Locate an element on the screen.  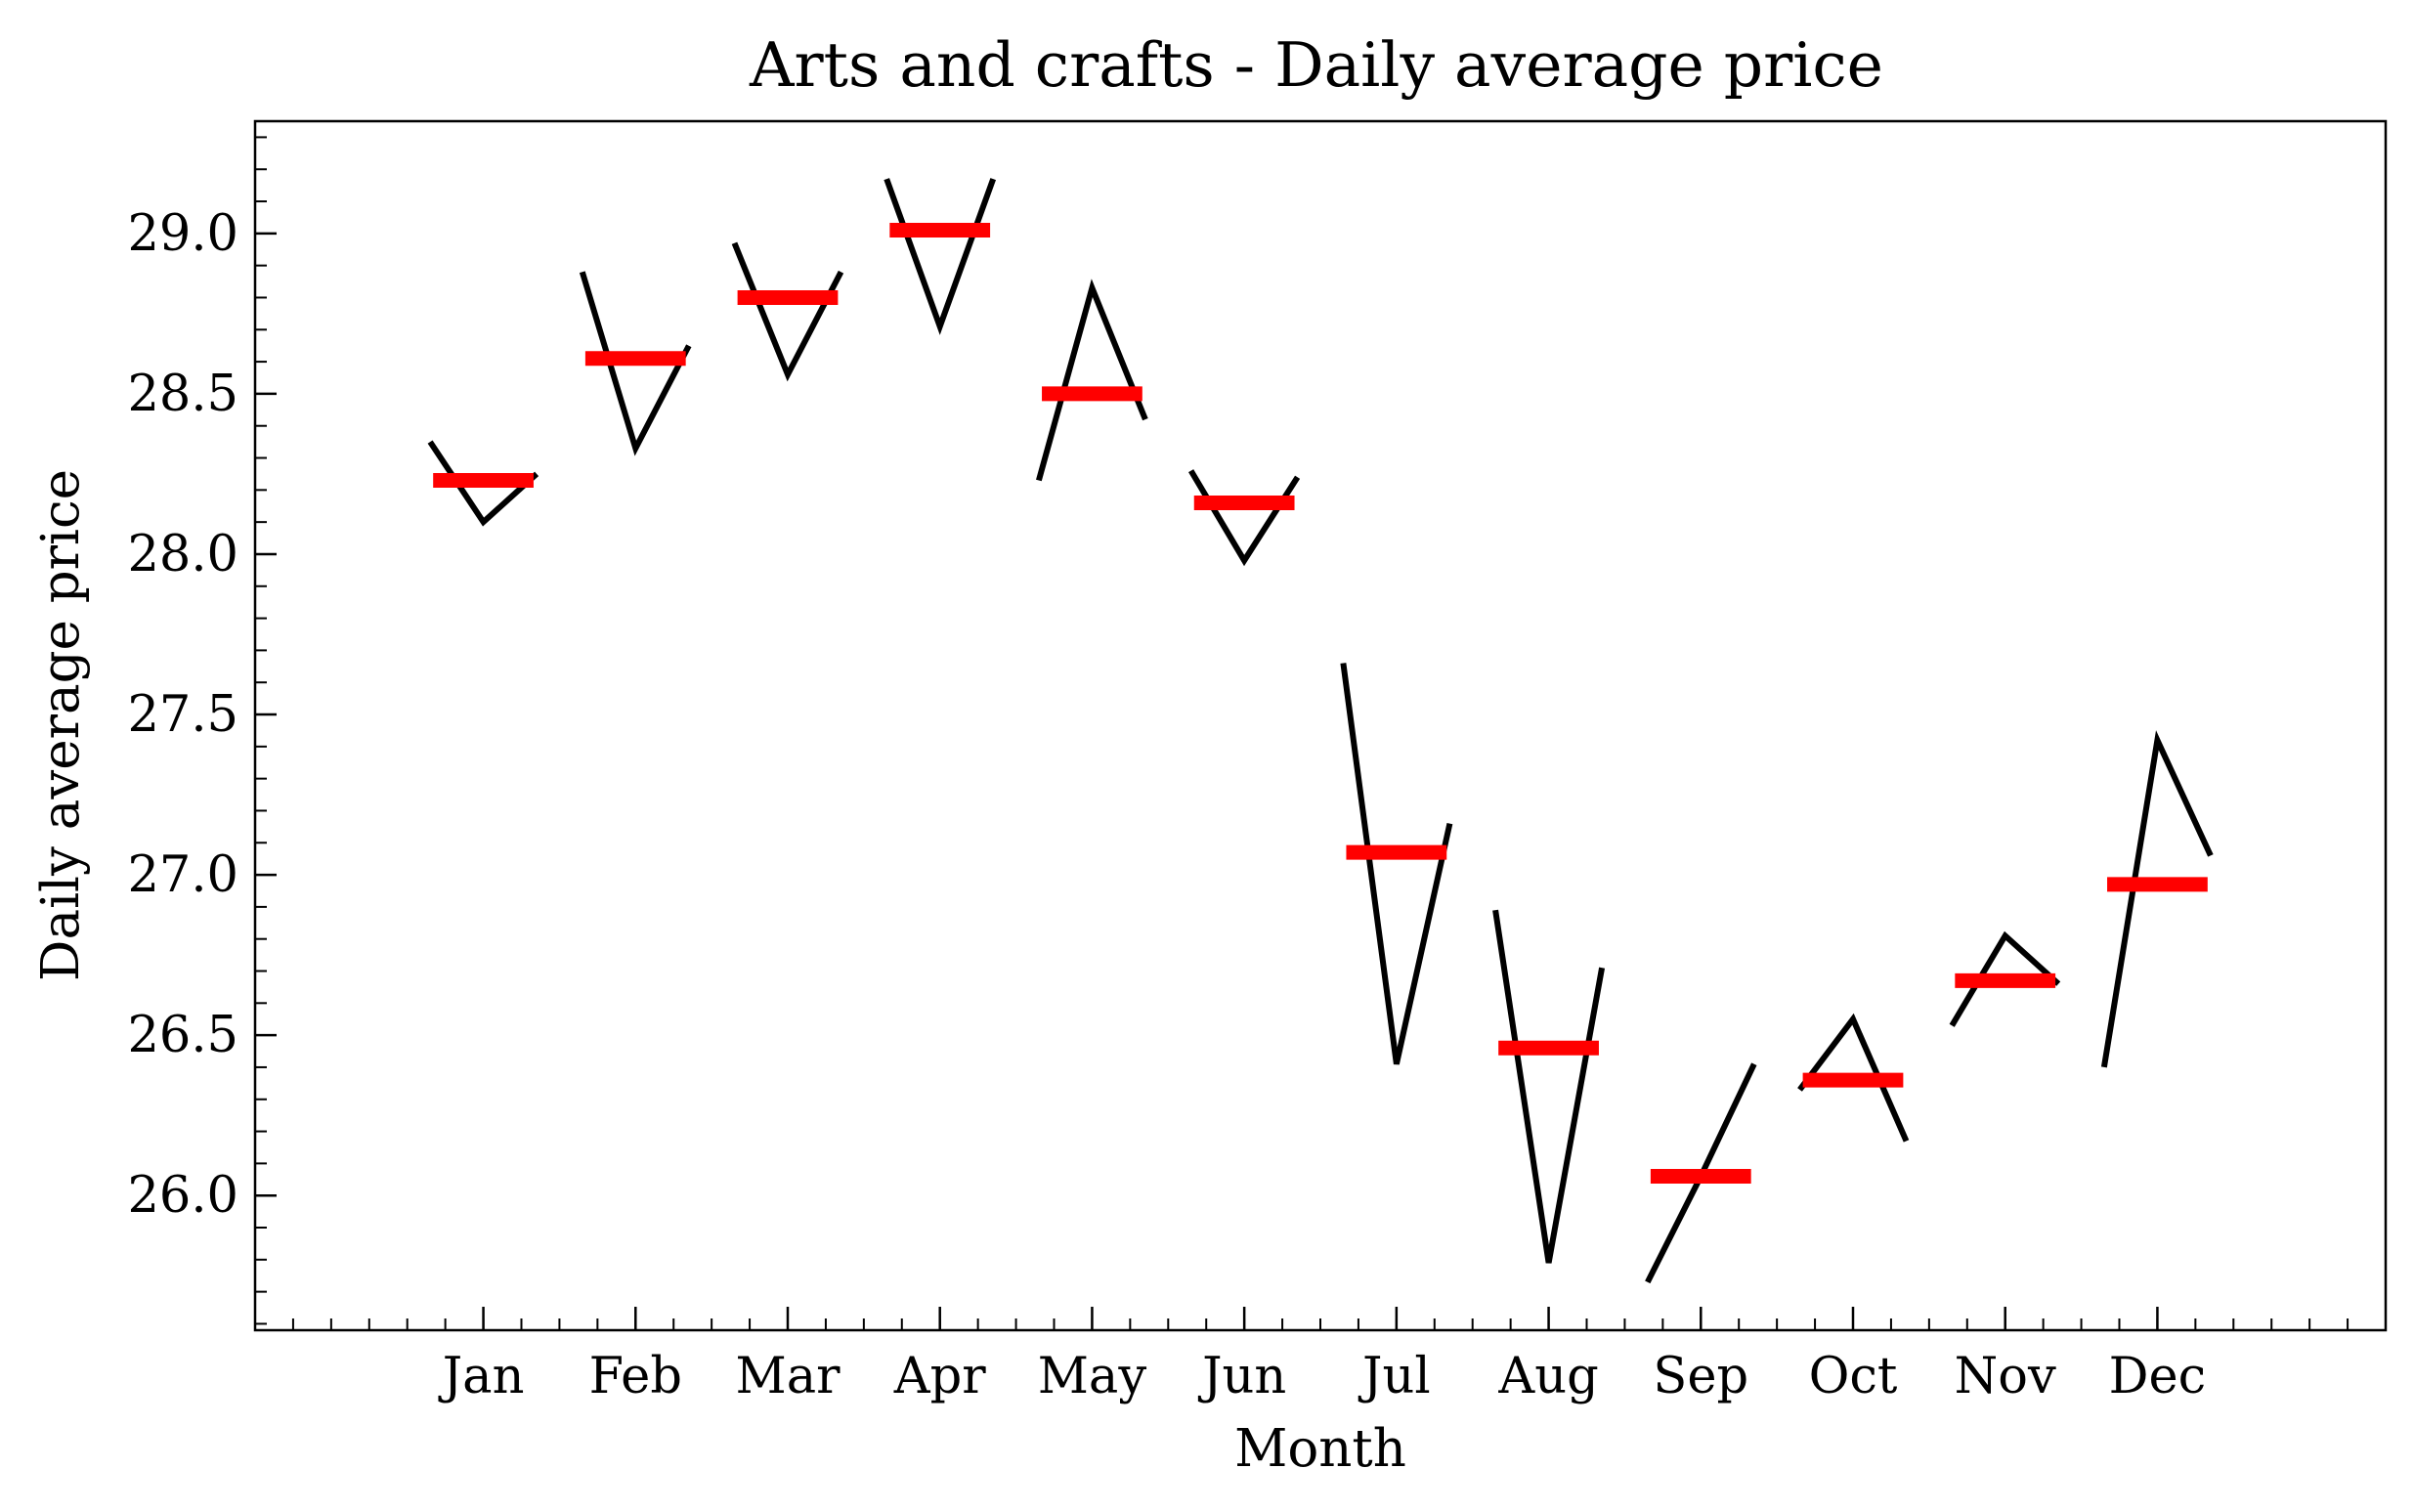
y-axis-label: Daily average price is located at coordinates (61, 725).